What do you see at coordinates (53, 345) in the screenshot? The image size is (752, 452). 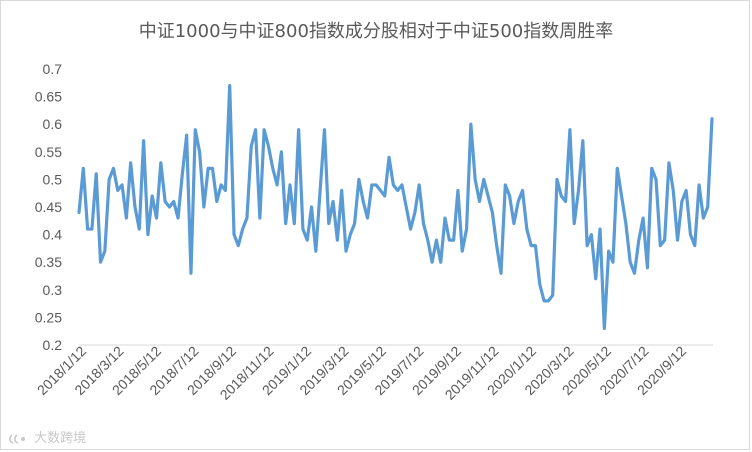 I see `y-tick-label: 0.2` at bounding box center [53, 345].